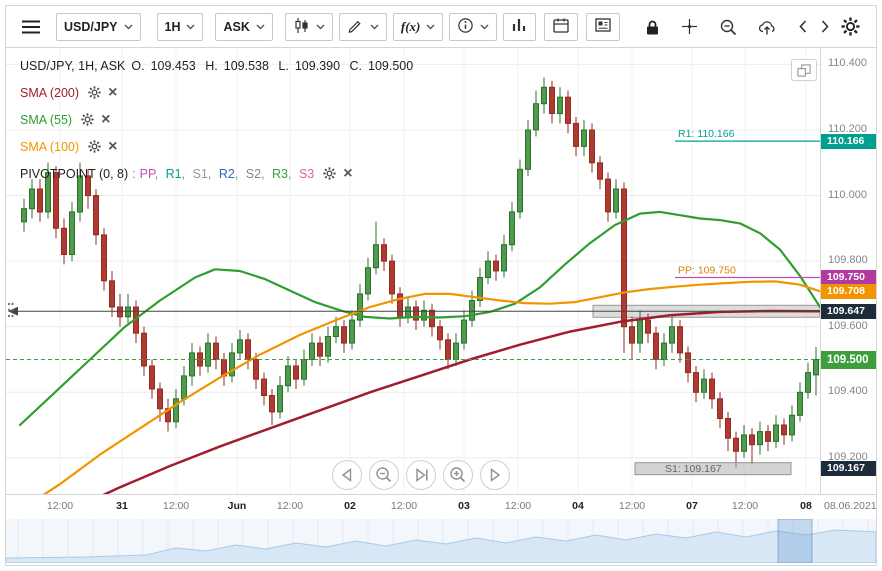 This screenshot has height=571, width=882. Describe the element at coordinates (13, 311) in the screenshot. I see `line-left-arrow` at that location.